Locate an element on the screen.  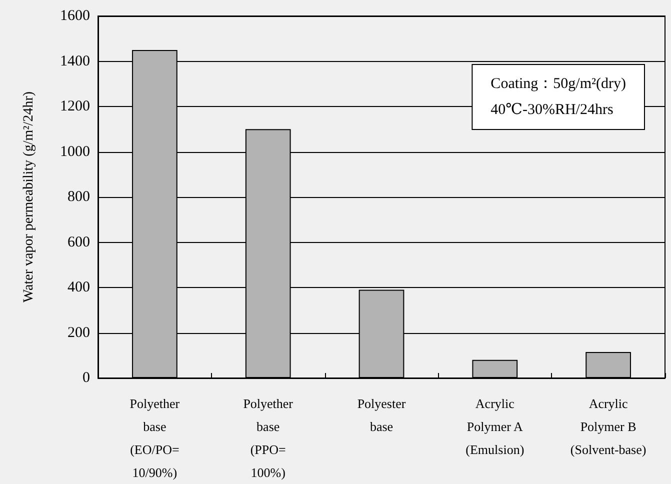
y-tick-label: 400 is located at coordinates (79, 288).